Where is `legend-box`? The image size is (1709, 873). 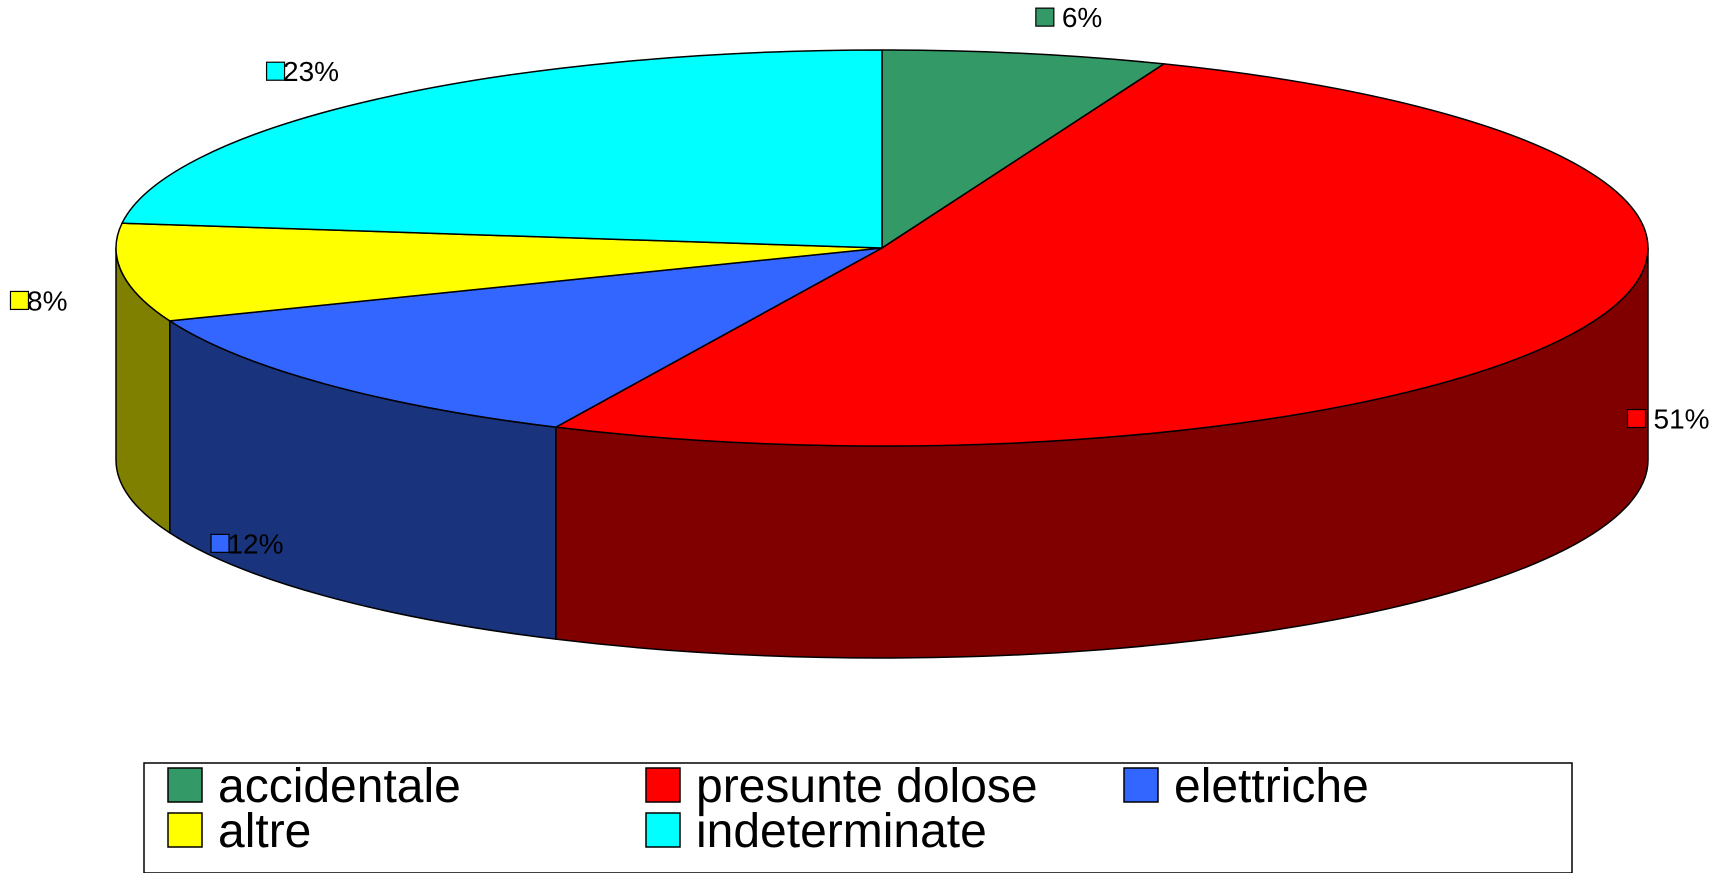
legend-box is located at coordinates (858, 817).